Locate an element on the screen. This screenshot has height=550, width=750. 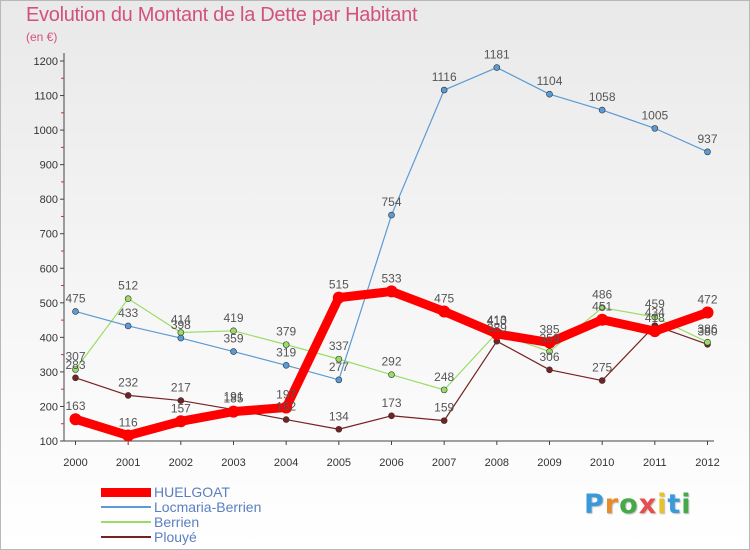
data-label: 486 is located at coordinates (602, 295).